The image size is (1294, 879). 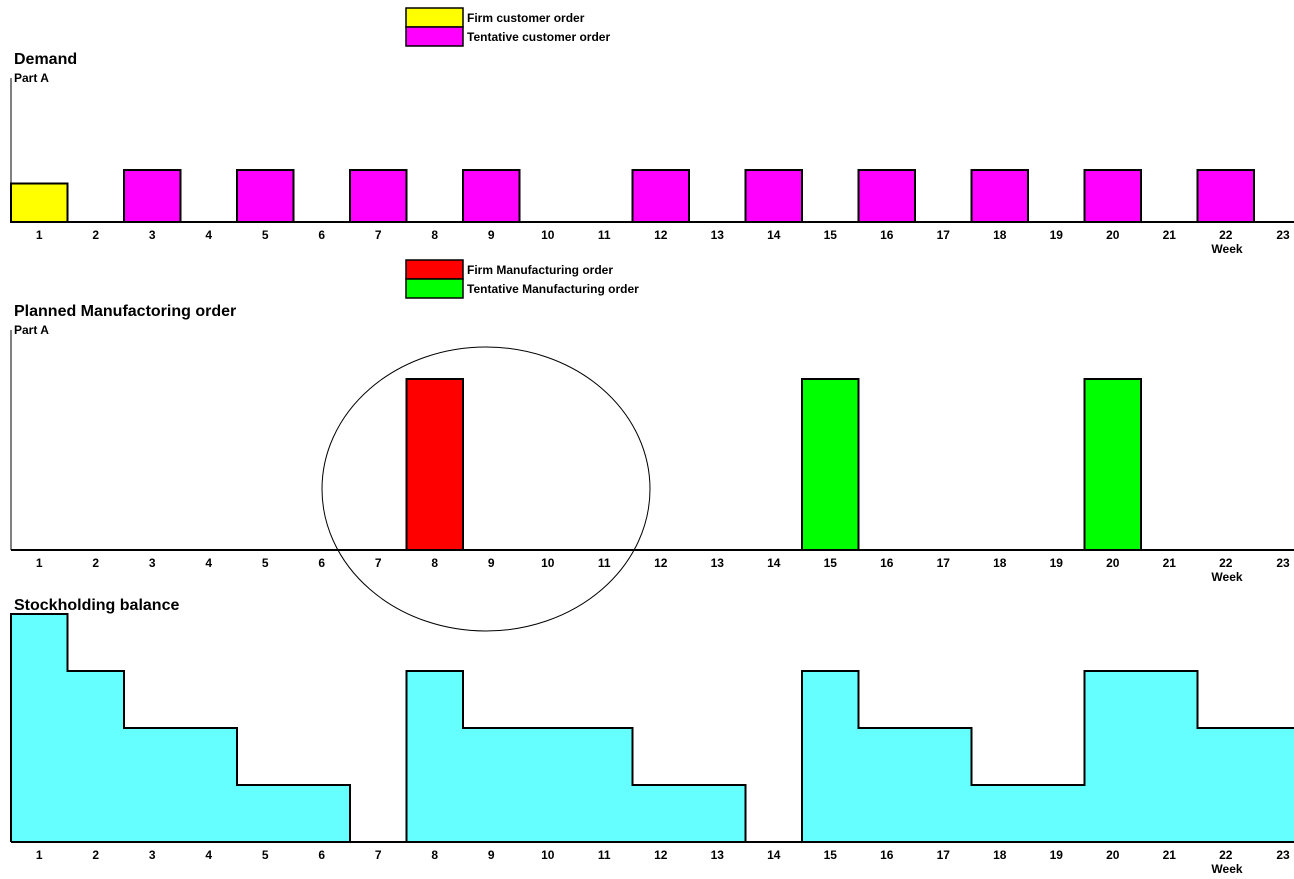 What do you see at coordinates (718, 855) in the screenshot?
I see `panel3-tick-week-13: 13` at bounding box center [718, 855].